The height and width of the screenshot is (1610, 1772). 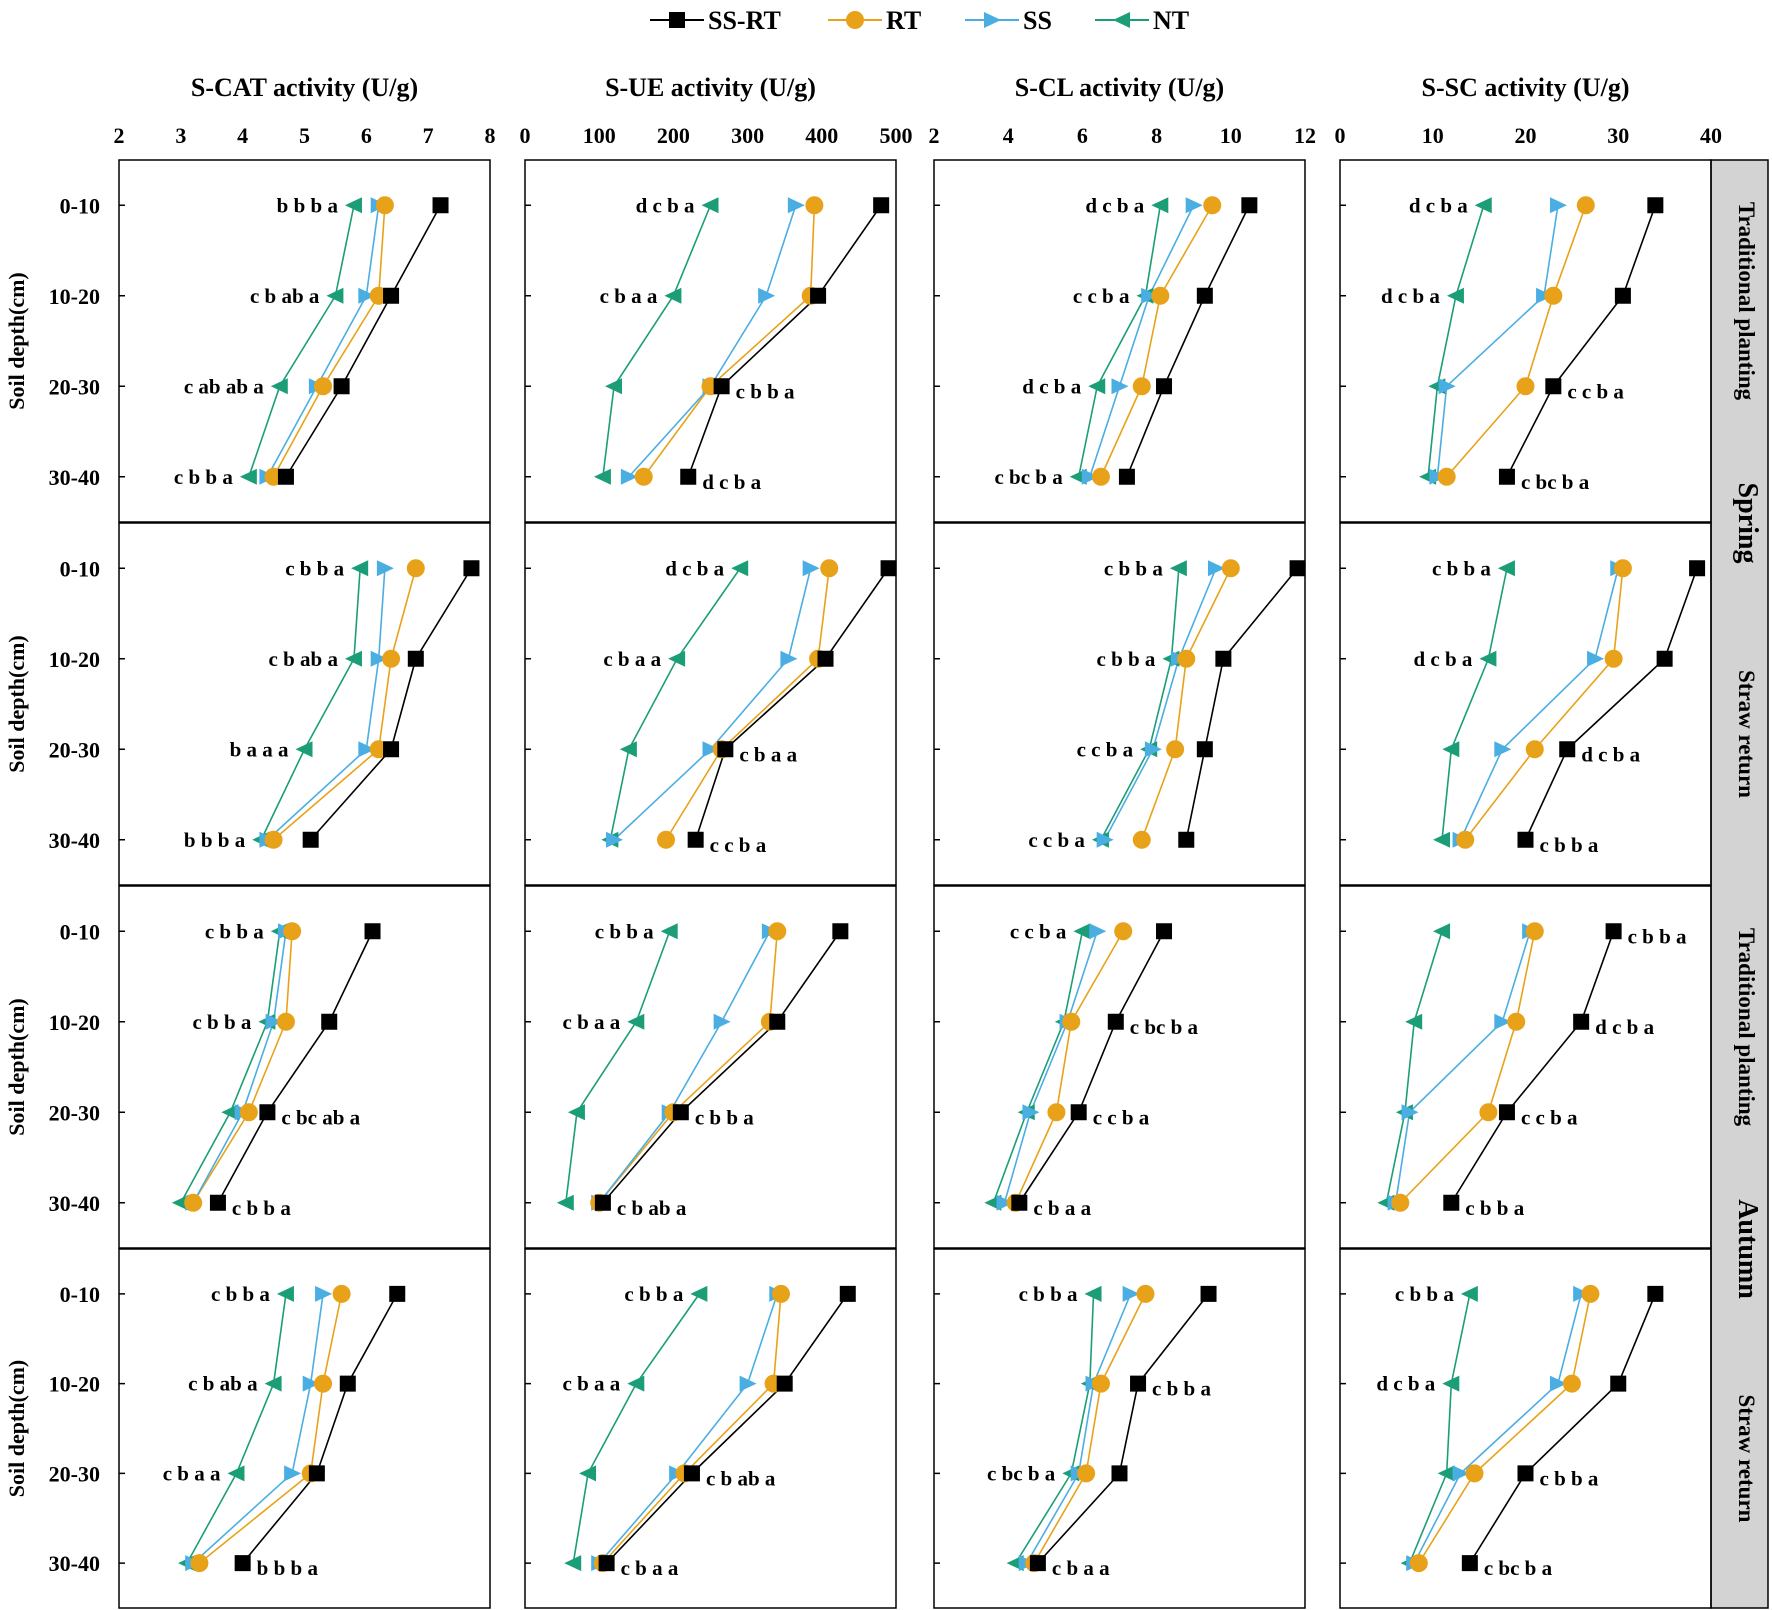 I want to click on significance-letters: d c b a, so click(x=1624, y=1027).